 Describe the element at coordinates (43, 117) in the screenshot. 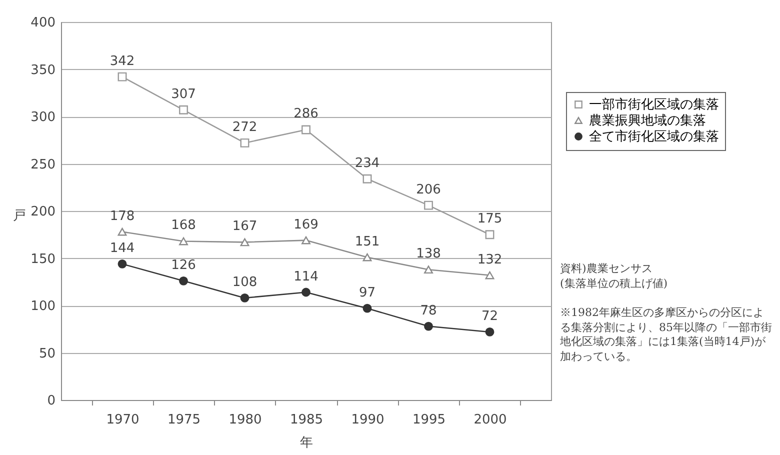

I see `y-tick-label: 300` at that location.